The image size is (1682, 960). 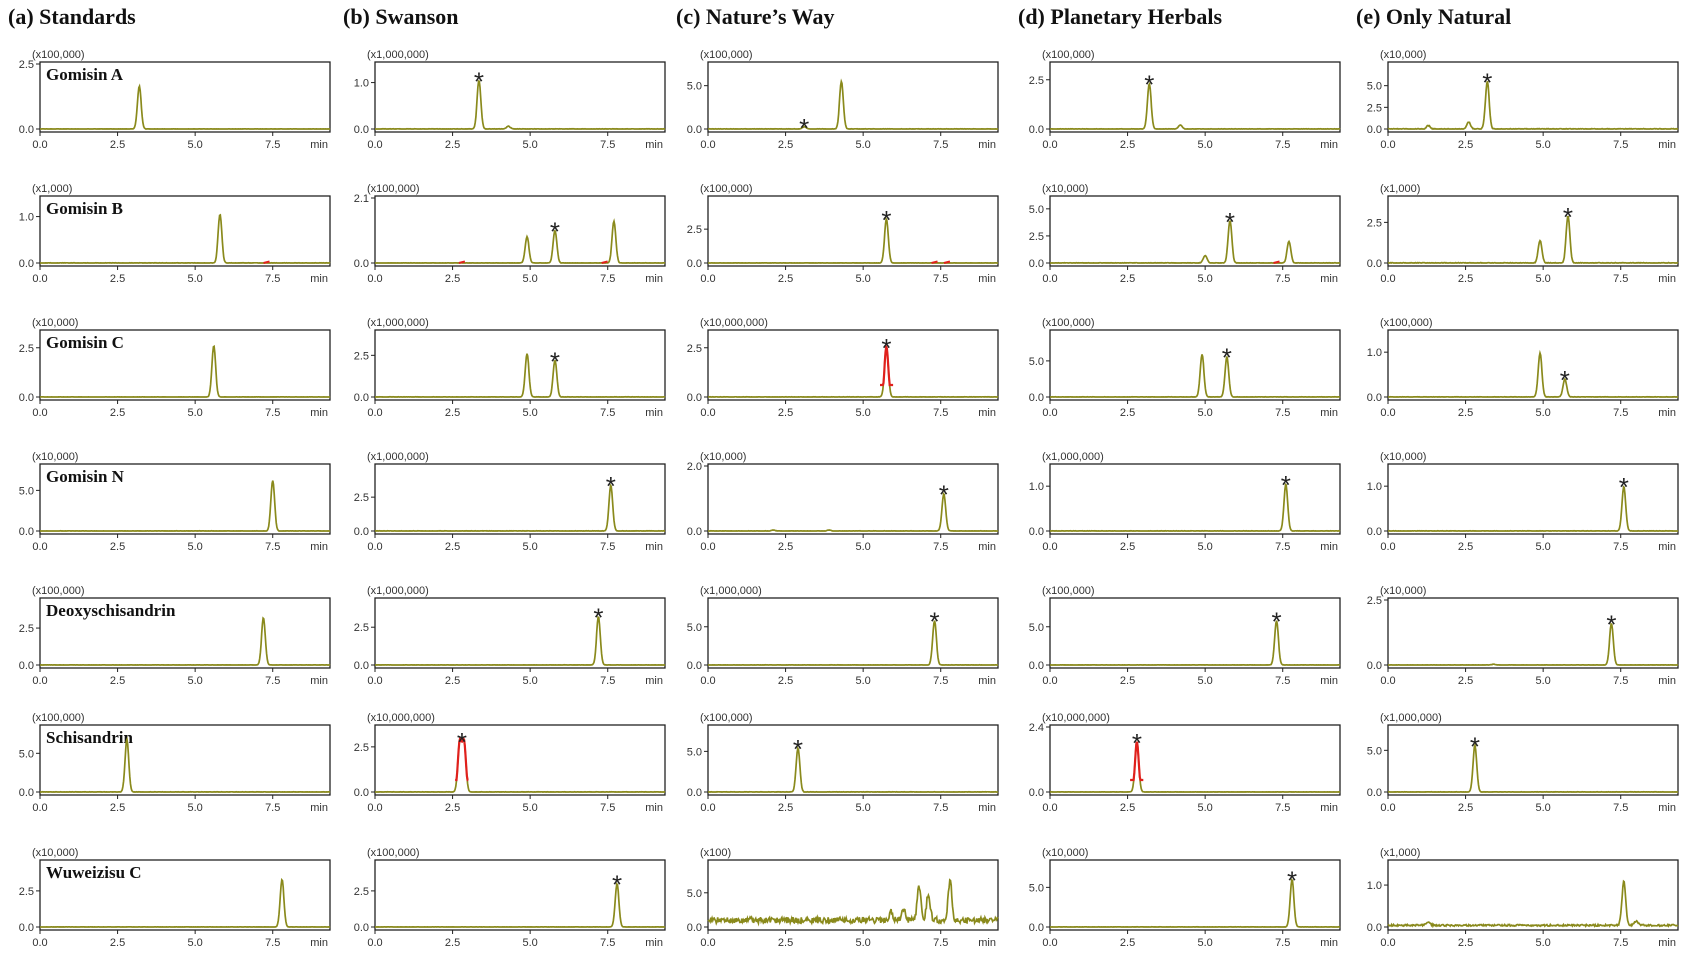 What do you see at coordinates (462, 759) in the screenshot?
I see `saturated-peak-marker` at bounding box center [462, 759].